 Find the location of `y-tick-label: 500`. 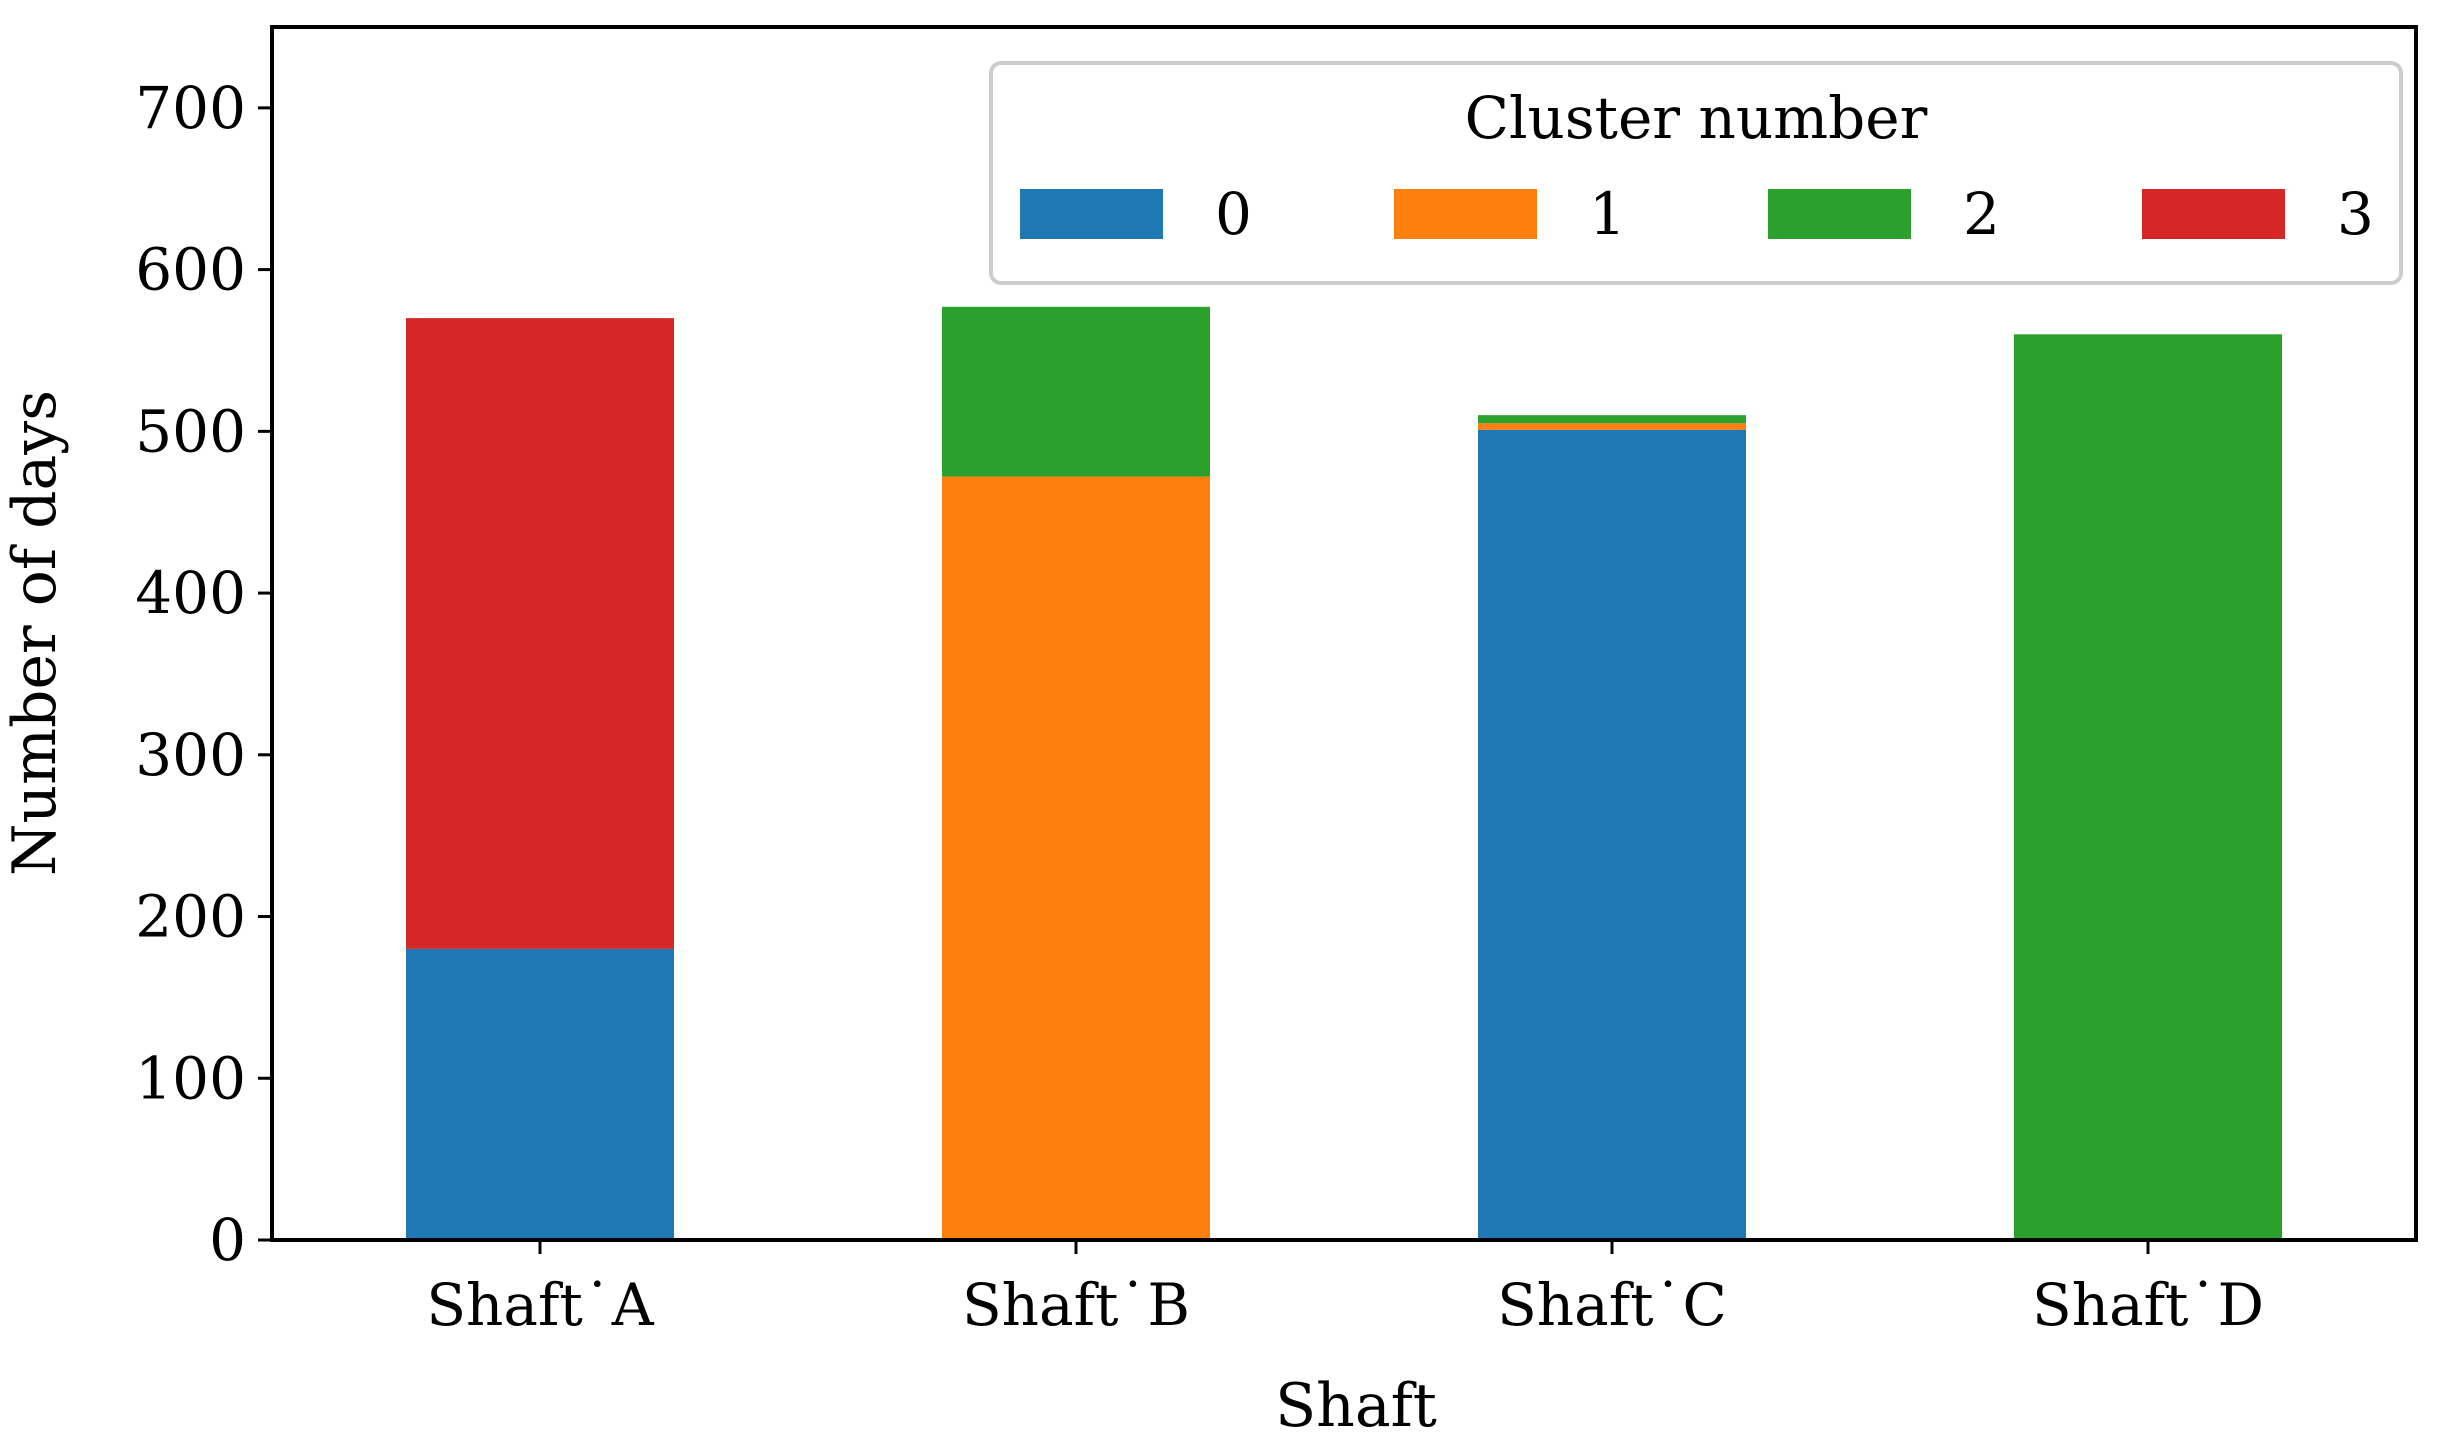

y-tick-label: 500 is located at coordinates (190, 431).